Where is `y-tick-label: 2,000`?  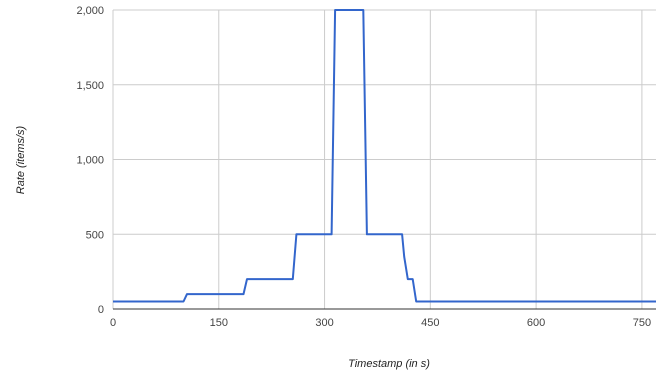 y-tick-label: 2,000 is located at coordinates (90, 11).